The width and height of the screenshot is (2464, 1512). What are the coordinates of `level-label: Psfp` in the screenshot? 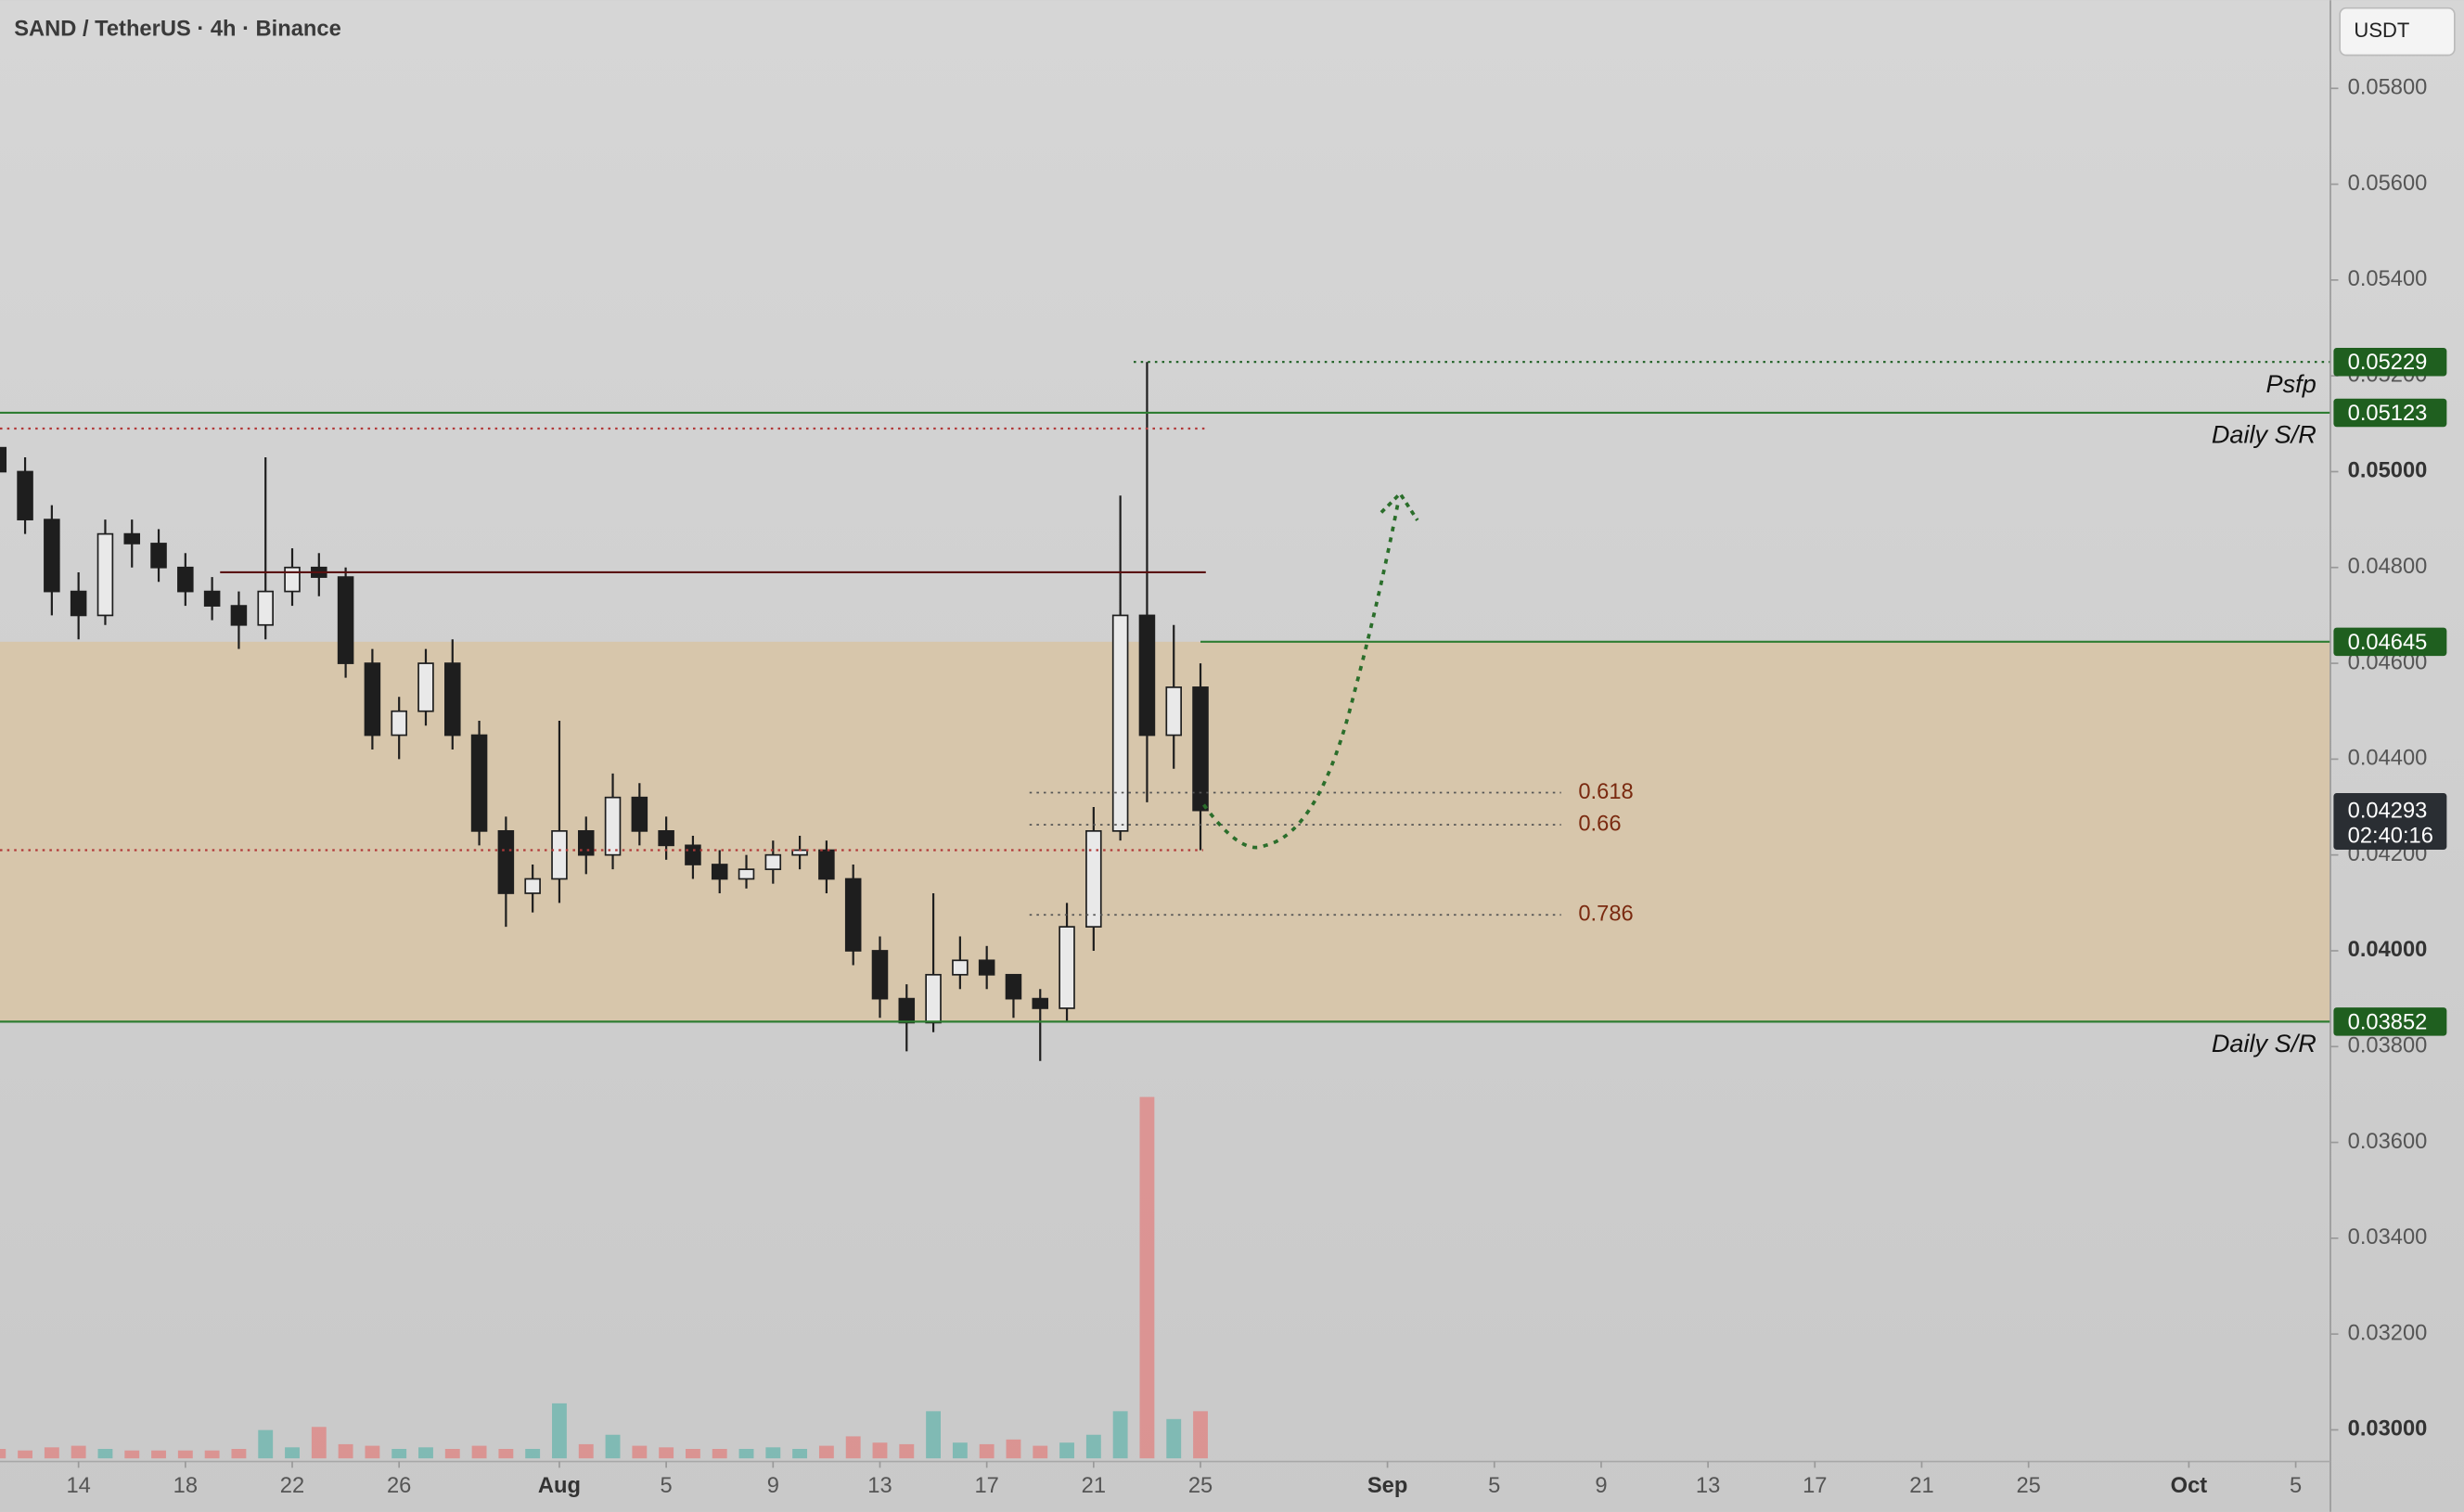 It's located at (2291, 384).